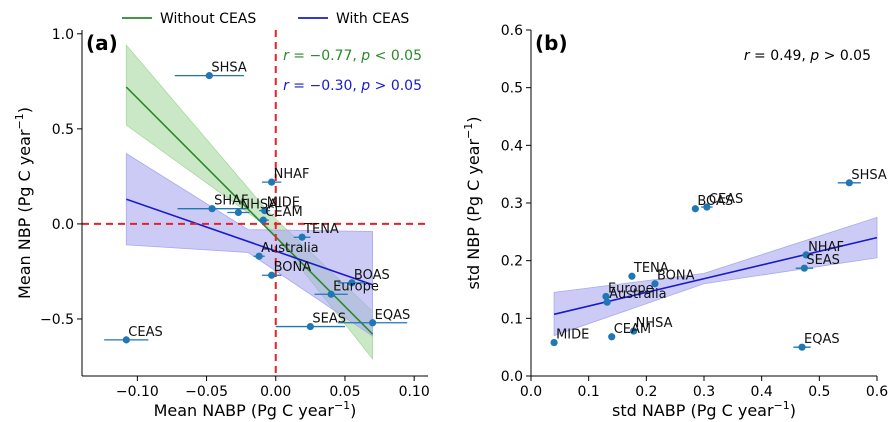 The width and height of the screenshot is (890, 422). Describe the element at coordinates (265, 19) in the screenshot. I see `legend-svg: Without CEAS With CEAS` at that location.